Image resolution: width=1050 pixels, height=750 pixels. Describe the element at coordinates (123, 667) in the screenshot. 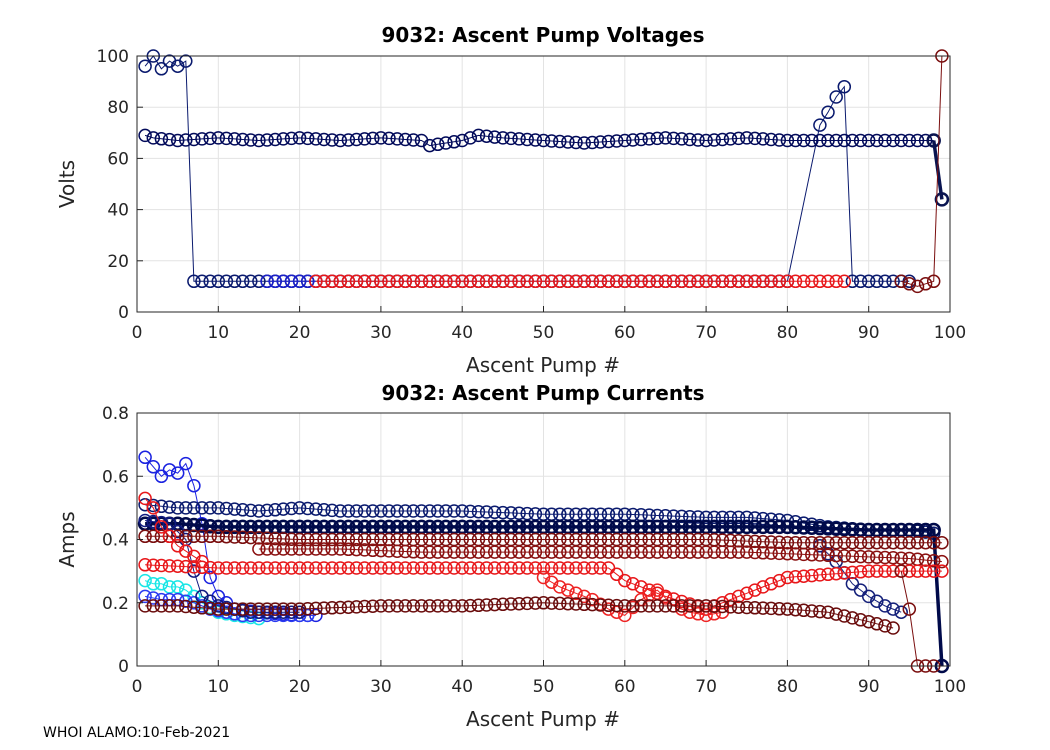

I see `y-tick-label: 0` at that location.